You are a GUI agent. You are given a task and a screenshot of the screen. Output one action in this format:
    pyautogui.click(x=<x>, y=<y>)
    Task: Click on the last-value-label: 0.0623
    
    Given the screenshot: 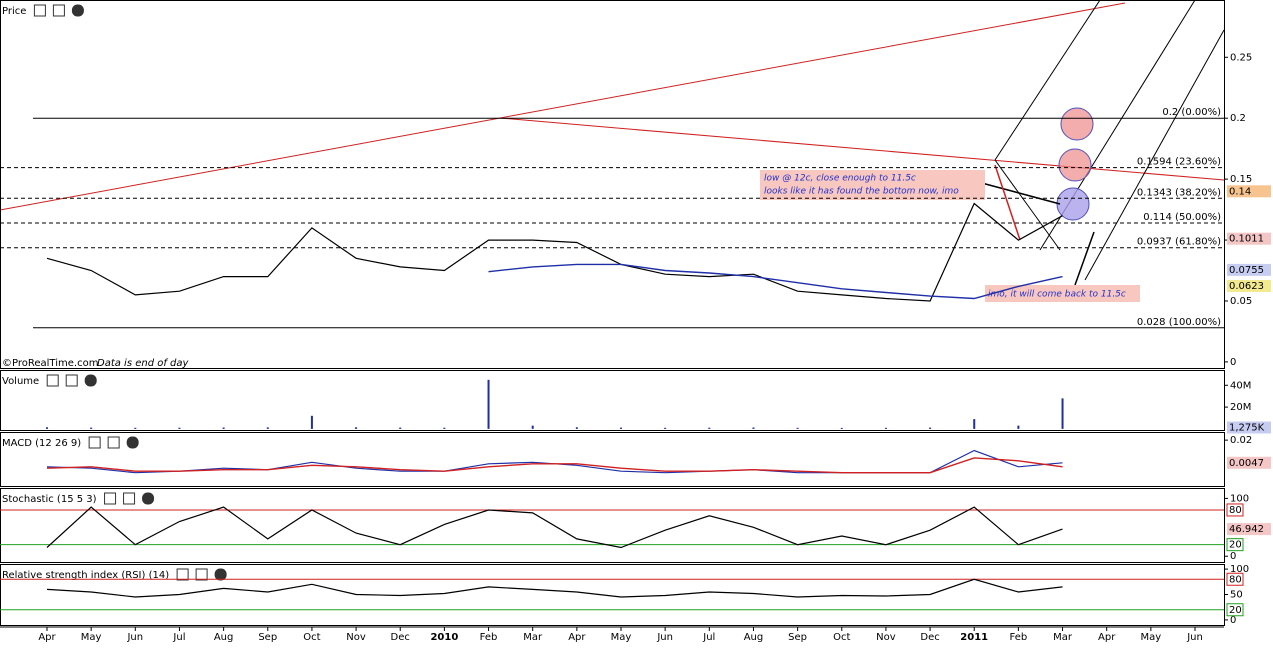 What is the action you would take?
    pyautogui.click(x=1246, y=286)
    